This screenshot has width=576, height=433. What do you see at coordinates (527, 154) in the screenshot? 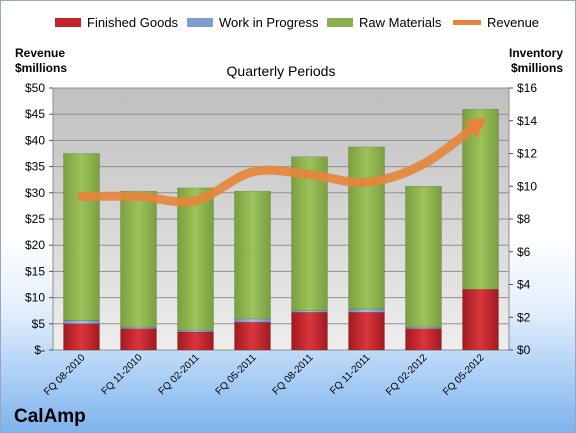
I see `right-tick-label: $12` at bounding box center [527, 154].